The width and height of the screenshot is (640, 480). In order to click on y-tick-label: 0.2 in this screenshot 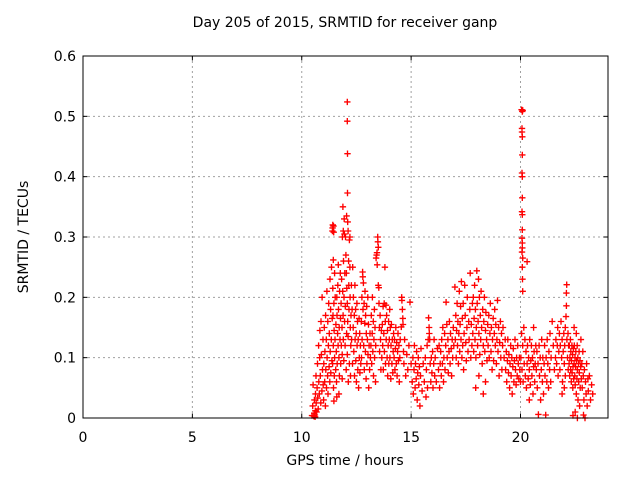, I will do `click(65, 298)`.